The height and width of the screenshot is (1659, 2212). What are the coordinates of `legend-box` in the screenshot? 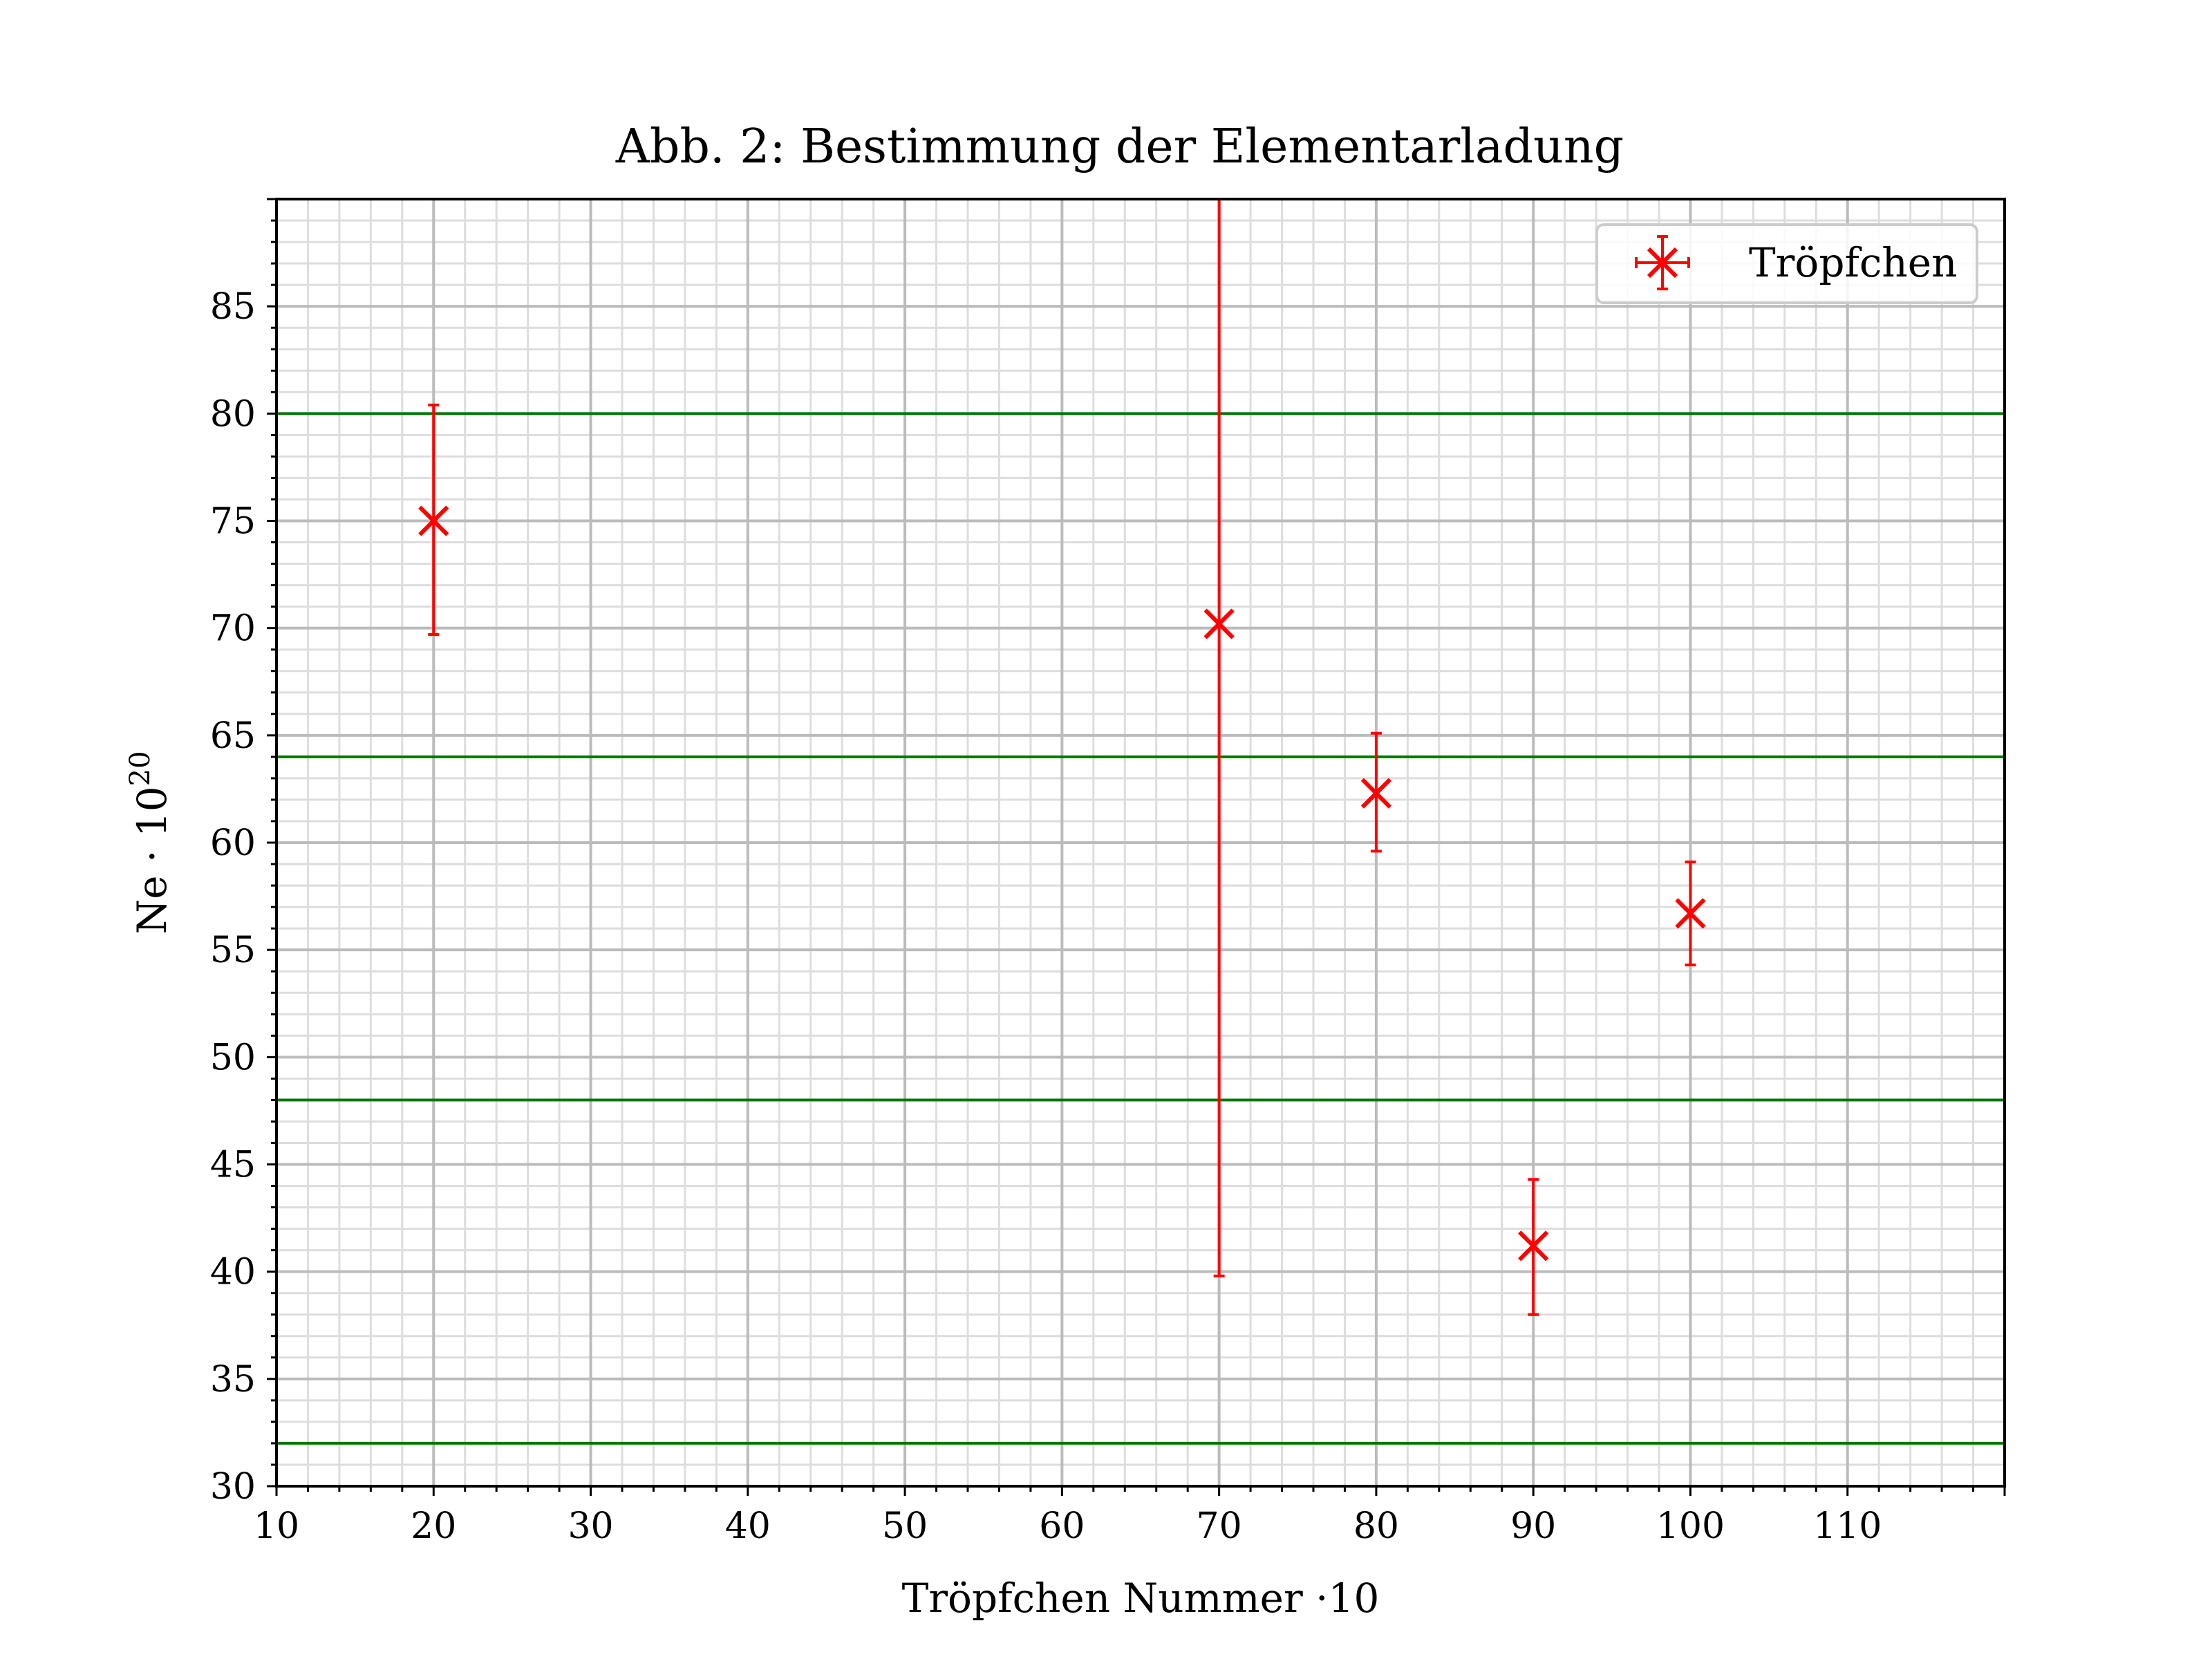 It's located at (1787, 263).